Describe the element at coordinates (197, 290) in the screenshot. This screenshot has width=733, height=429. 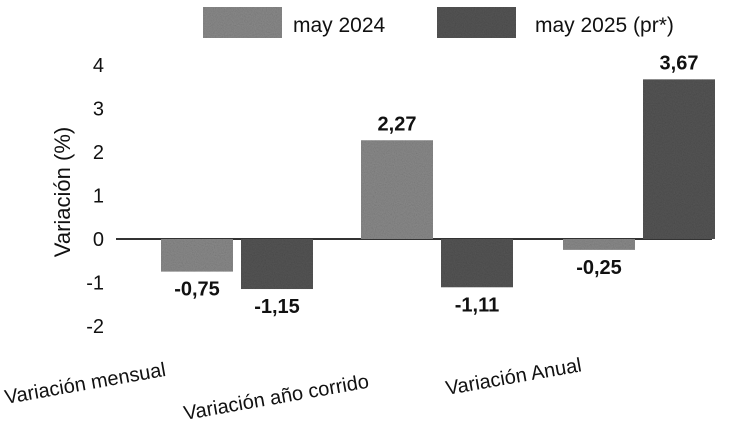
I see `data-label: -0,75` at that location.